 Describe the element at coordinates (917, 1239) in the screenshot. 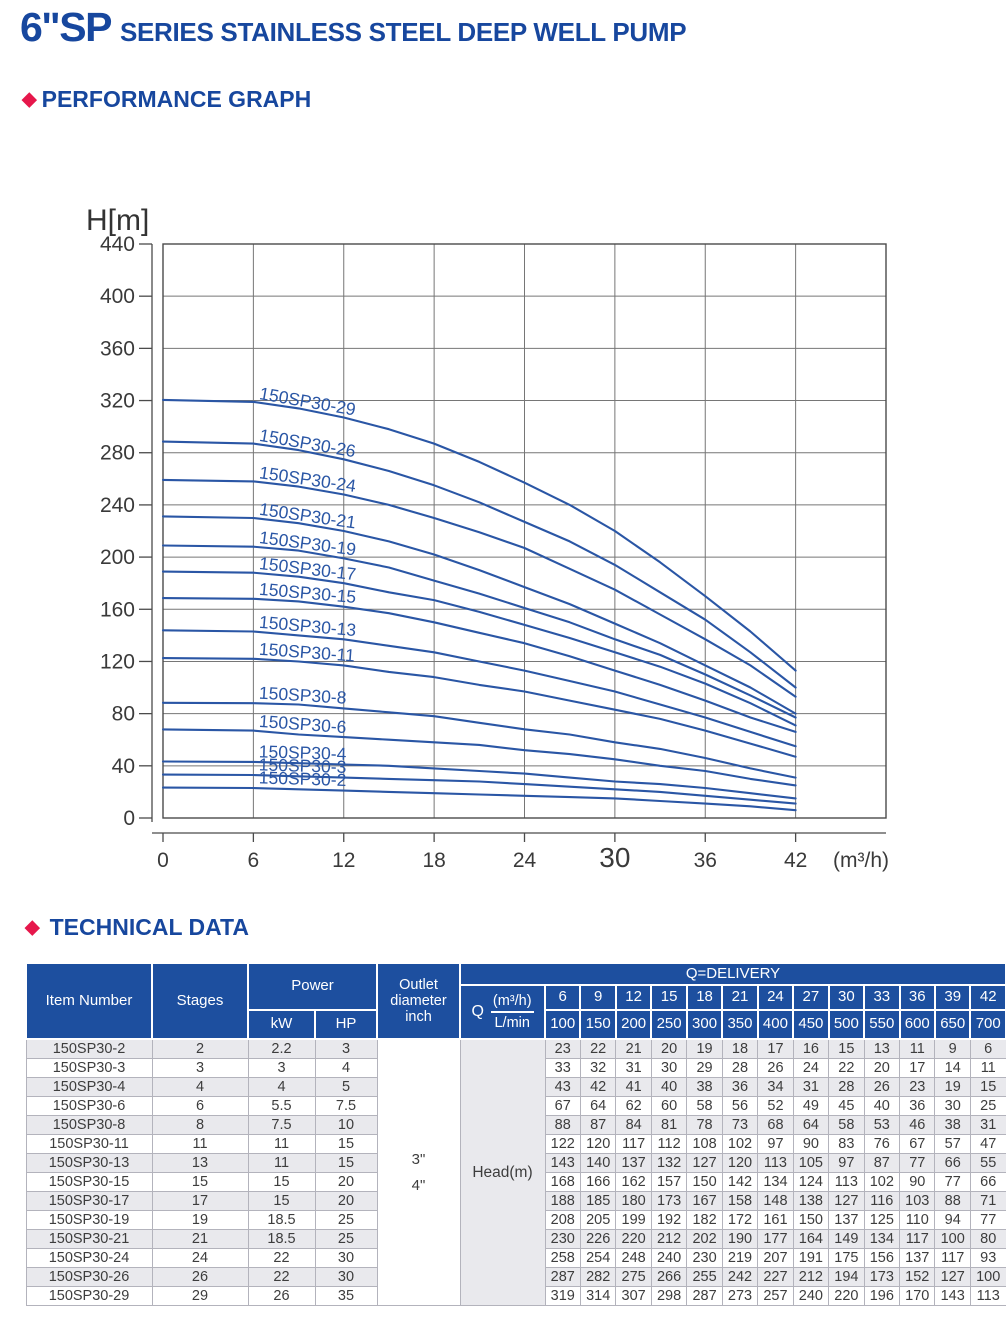

I see `head-value-cell: 117` at that location.